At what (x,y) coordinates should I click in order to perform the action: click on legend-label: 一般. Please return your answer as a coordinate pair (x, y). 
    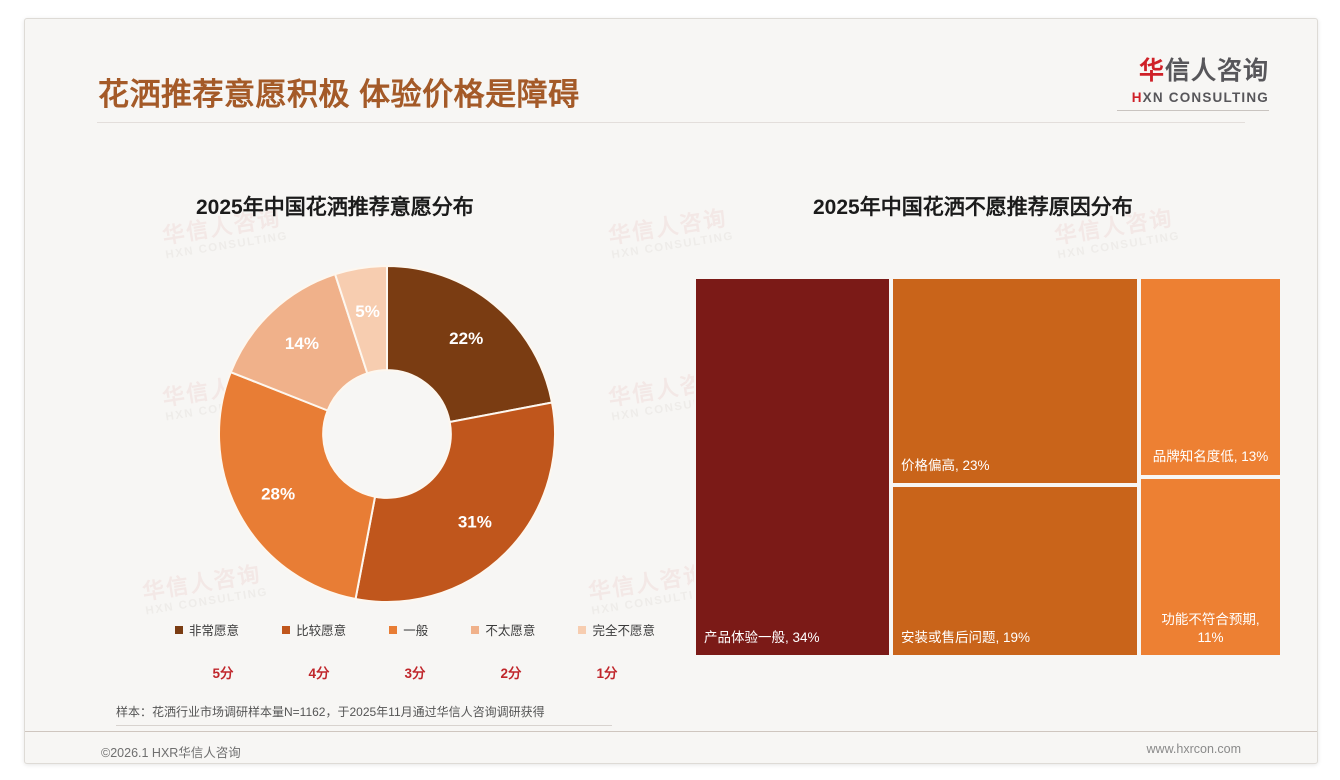
    Looking at the image, I should click on (416, 631).